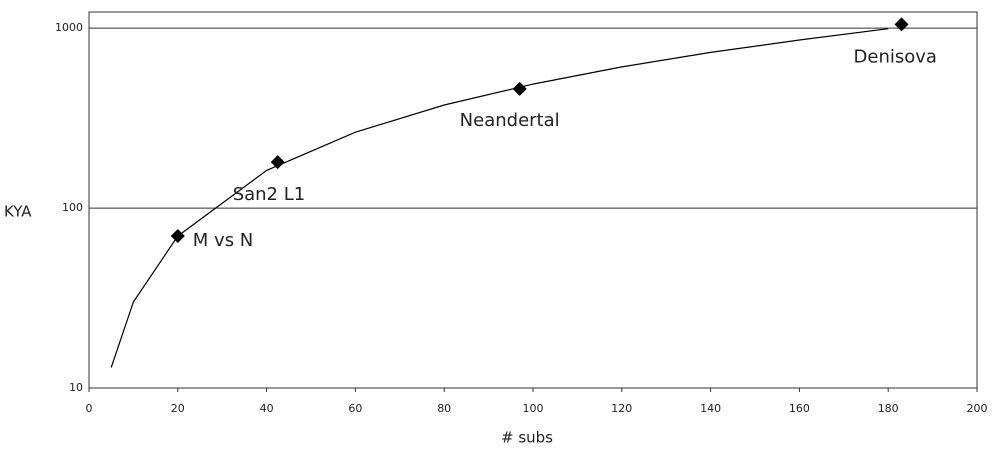  Describe the element at coordinates (888, 408) in the screenshot. I see `x-tick-label: 180` at that location.